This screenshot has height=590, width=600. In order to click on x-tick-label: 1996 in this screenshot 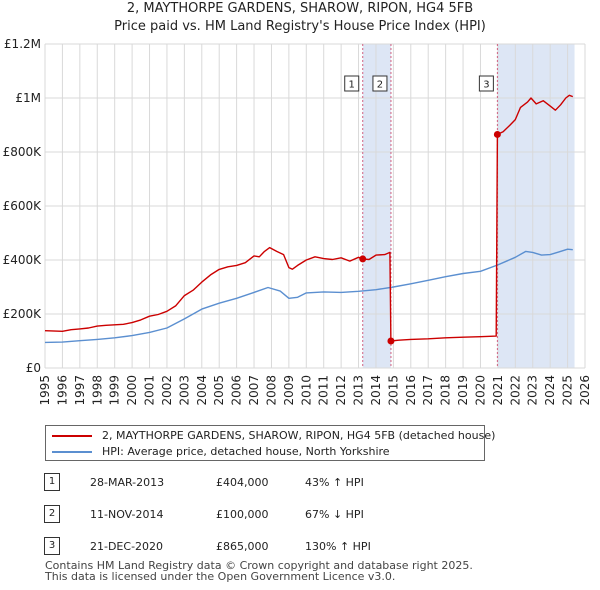, I will do `click(62, 390)`.